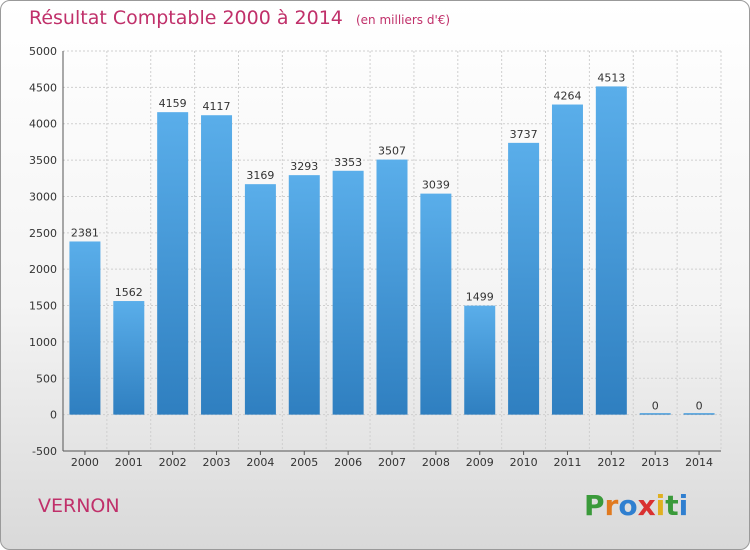 This screenshot has height=550, width=750. Describe the element at coordinates (53, 415) in the screenshot. I see `y-tick-label: 0` at that location.